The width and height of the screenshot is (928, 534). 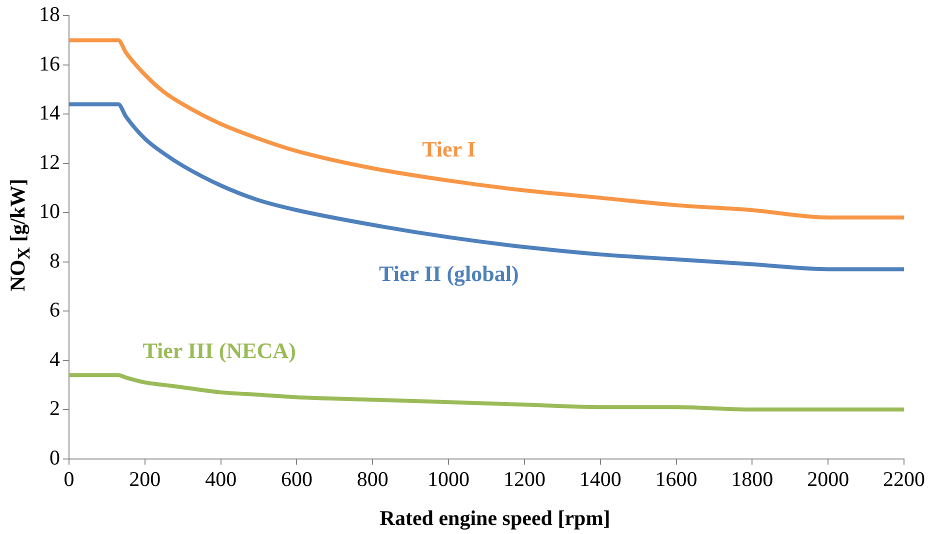 I want to click on x-tick-label: 1000, so click(x=449, y=478).